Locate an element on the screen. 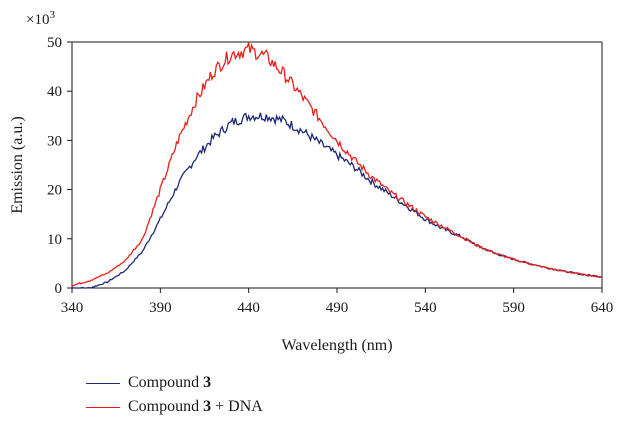  x-tick-label: 640 is located at coordinates (602, 308).